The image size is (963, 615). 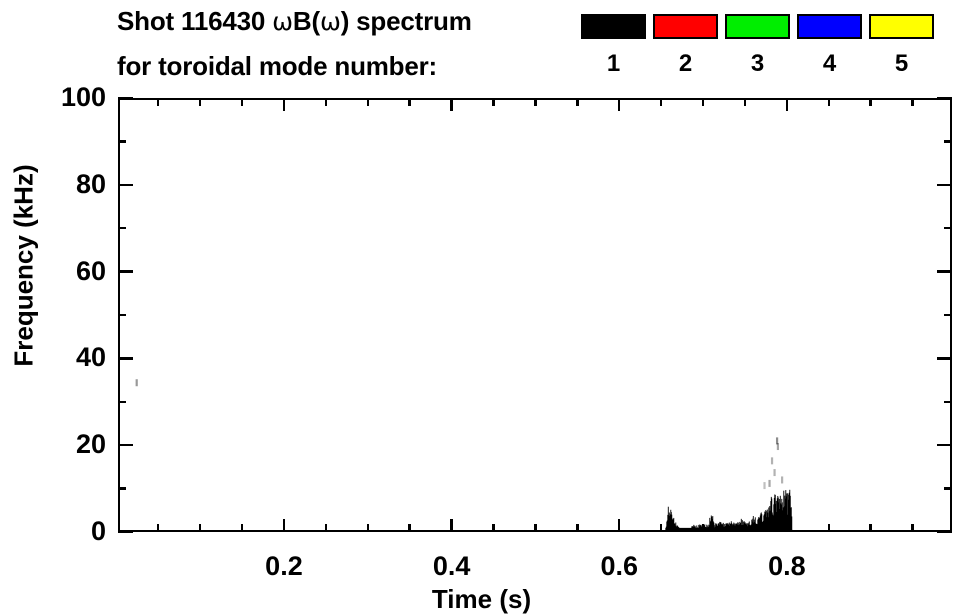 What do you see at coordinates (870, 528) in the screenshot?
I see `x-tick-0.90` at bounding box center [870, 528].